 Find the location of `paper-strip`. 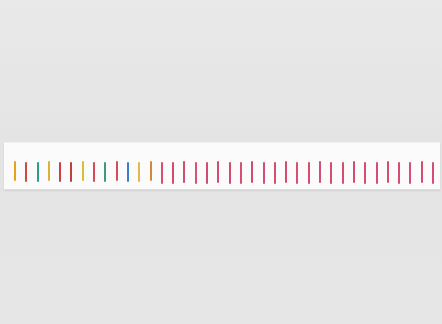

paper-strip is located at coordinates (222, 166).